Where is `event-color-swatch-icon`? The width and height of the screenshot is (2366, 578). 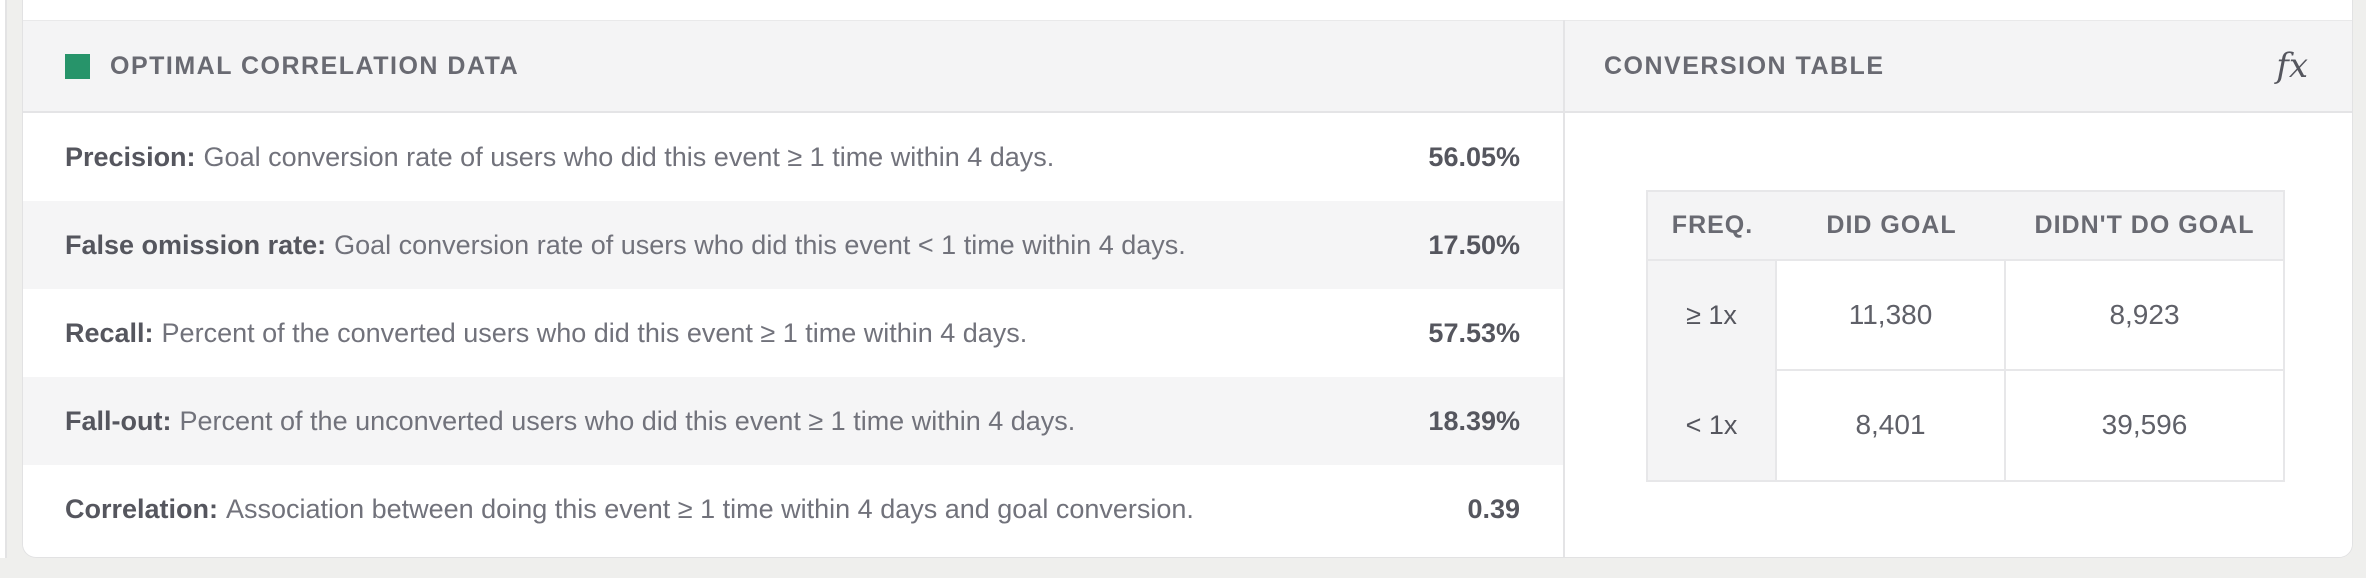 event-color-swatch-icon is located at coordinates (77, 66).